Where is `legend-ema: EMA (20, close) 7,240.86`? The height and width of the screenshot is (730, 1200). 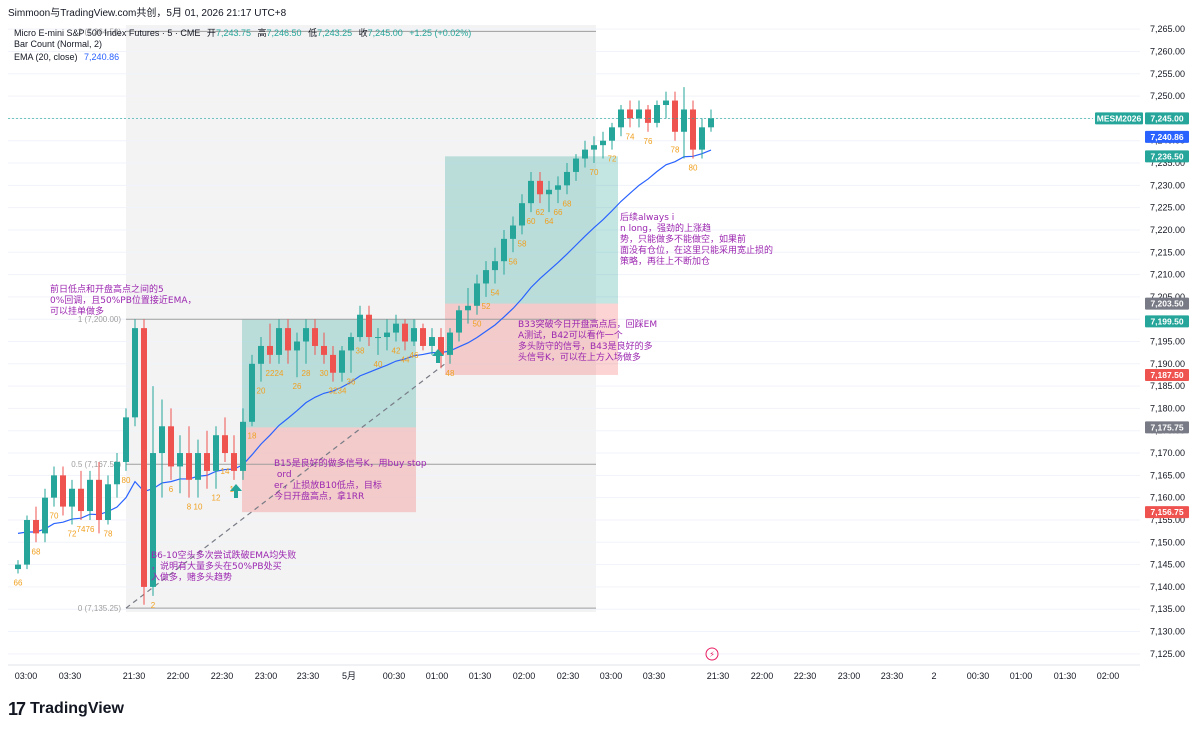
legend-ema: EMA (20, close) 7,240.86 is located at coordinates (66, 57).